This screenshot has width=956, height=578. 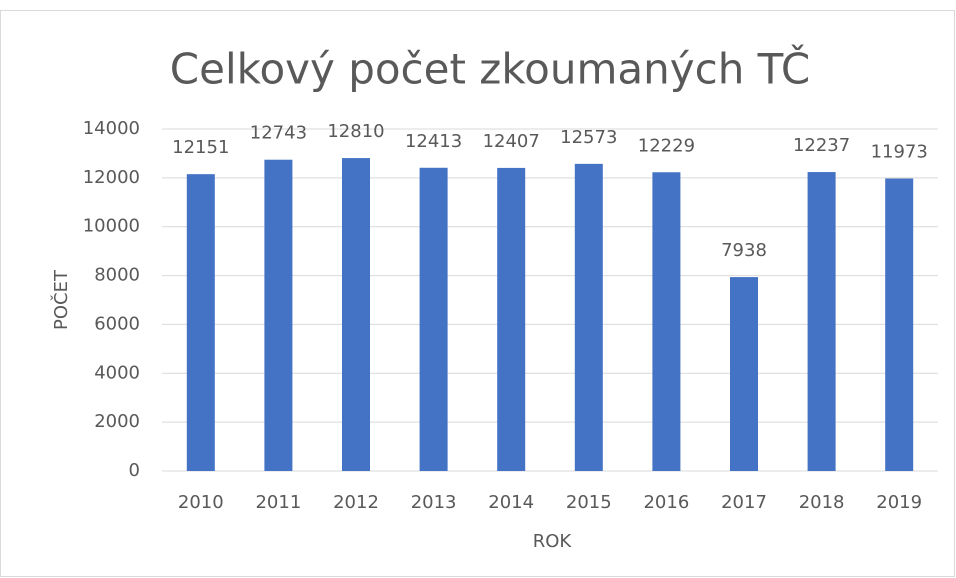 I want to click on x-tick-label: 2010, so click(x=201, y=502).